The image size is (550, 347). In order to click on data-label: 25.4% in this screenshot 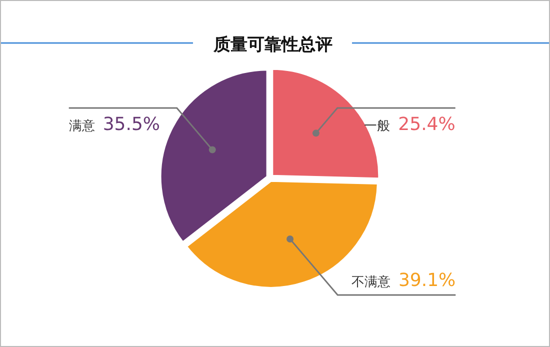, I will do `click(427, 124)`.